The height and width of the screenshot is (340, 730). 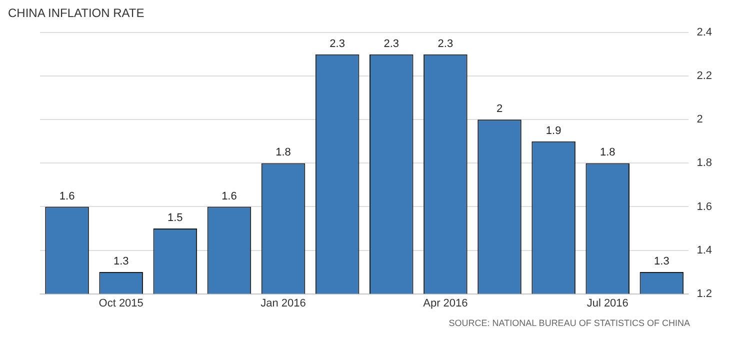 What do you see at coordinates (499, 109) in the screenshot?
I see `data-label: 2` at bounding box center [499, 109].